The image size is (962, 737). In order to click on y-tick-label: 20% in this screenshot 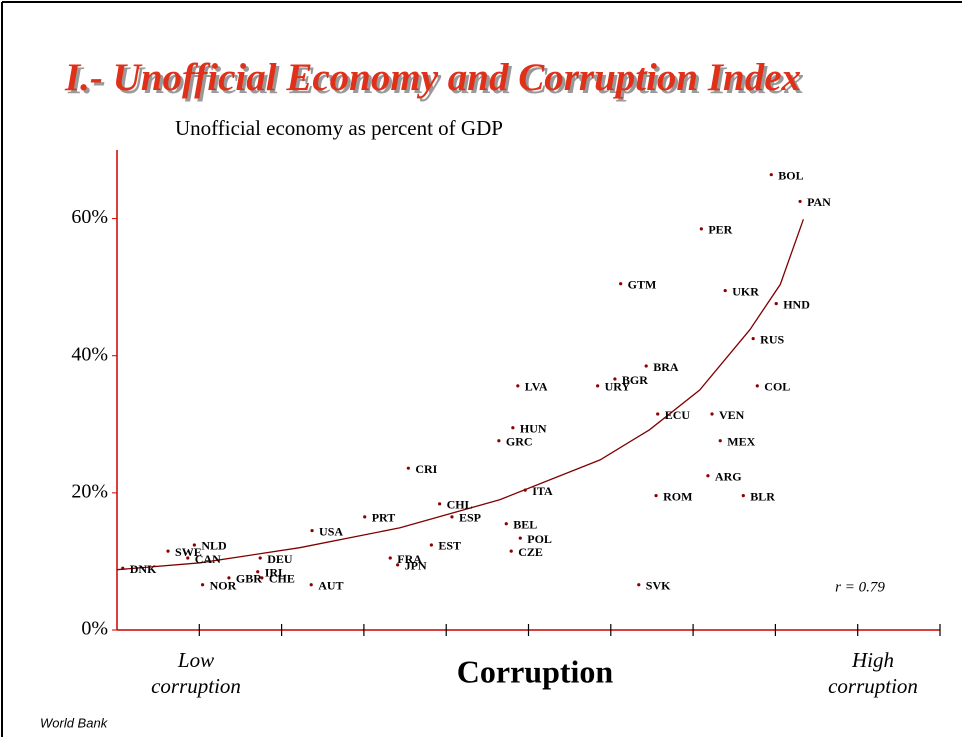, I will do `click(89, 491)`.